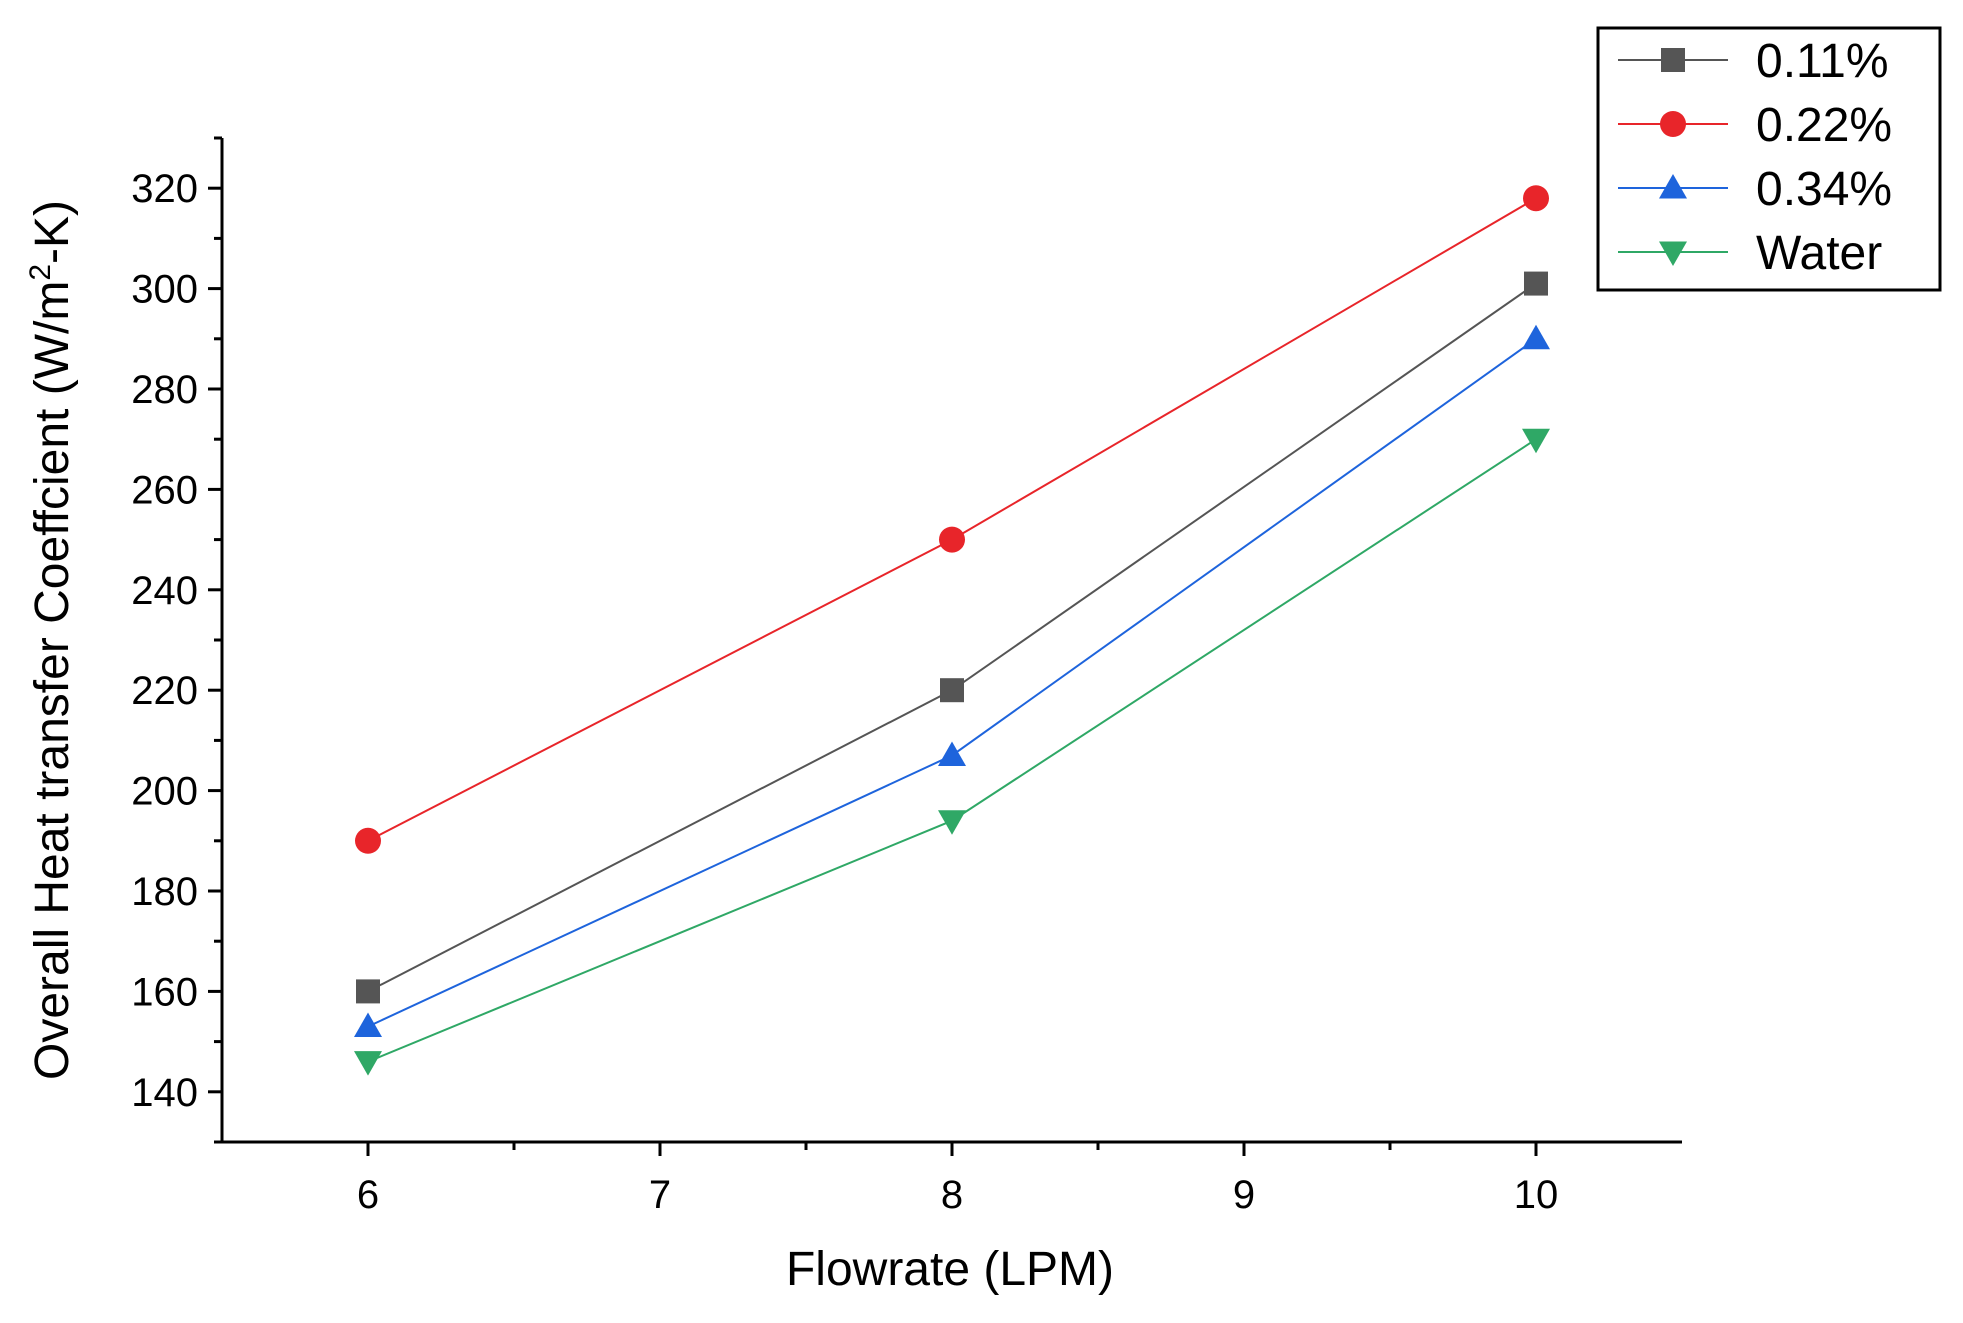  What do you see at coordinates (660, 1195) in the screenshot?
I see `x-tick-label: 7` at bounding box center [660, 1195].